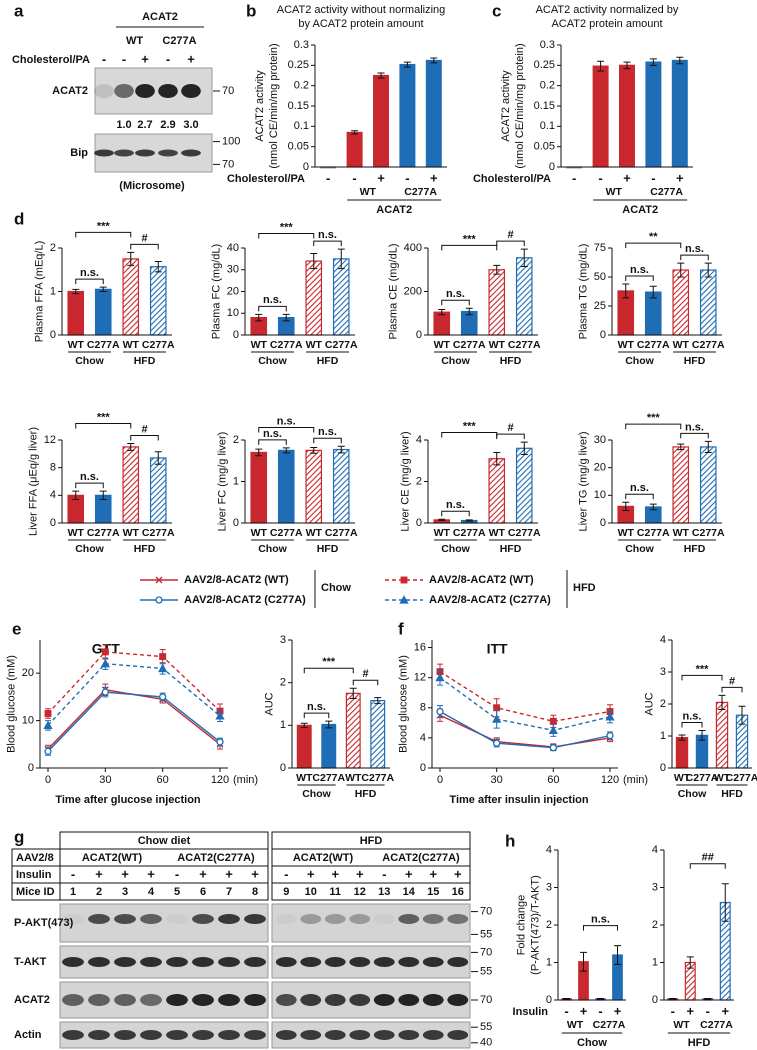 The height and width of the screenshot is (1050, 757). Describe the element at coordinates (592, 1043) in the screenshot. I see `x-axis-label: Chow` at that location.